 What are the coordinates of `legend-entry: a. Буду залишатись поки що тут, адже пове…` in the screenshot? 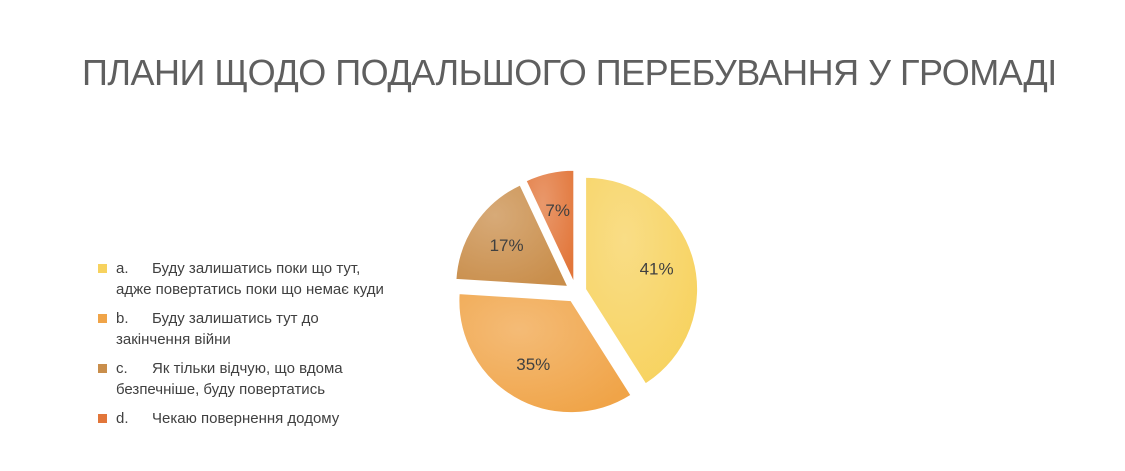 It's located at (263, 279).